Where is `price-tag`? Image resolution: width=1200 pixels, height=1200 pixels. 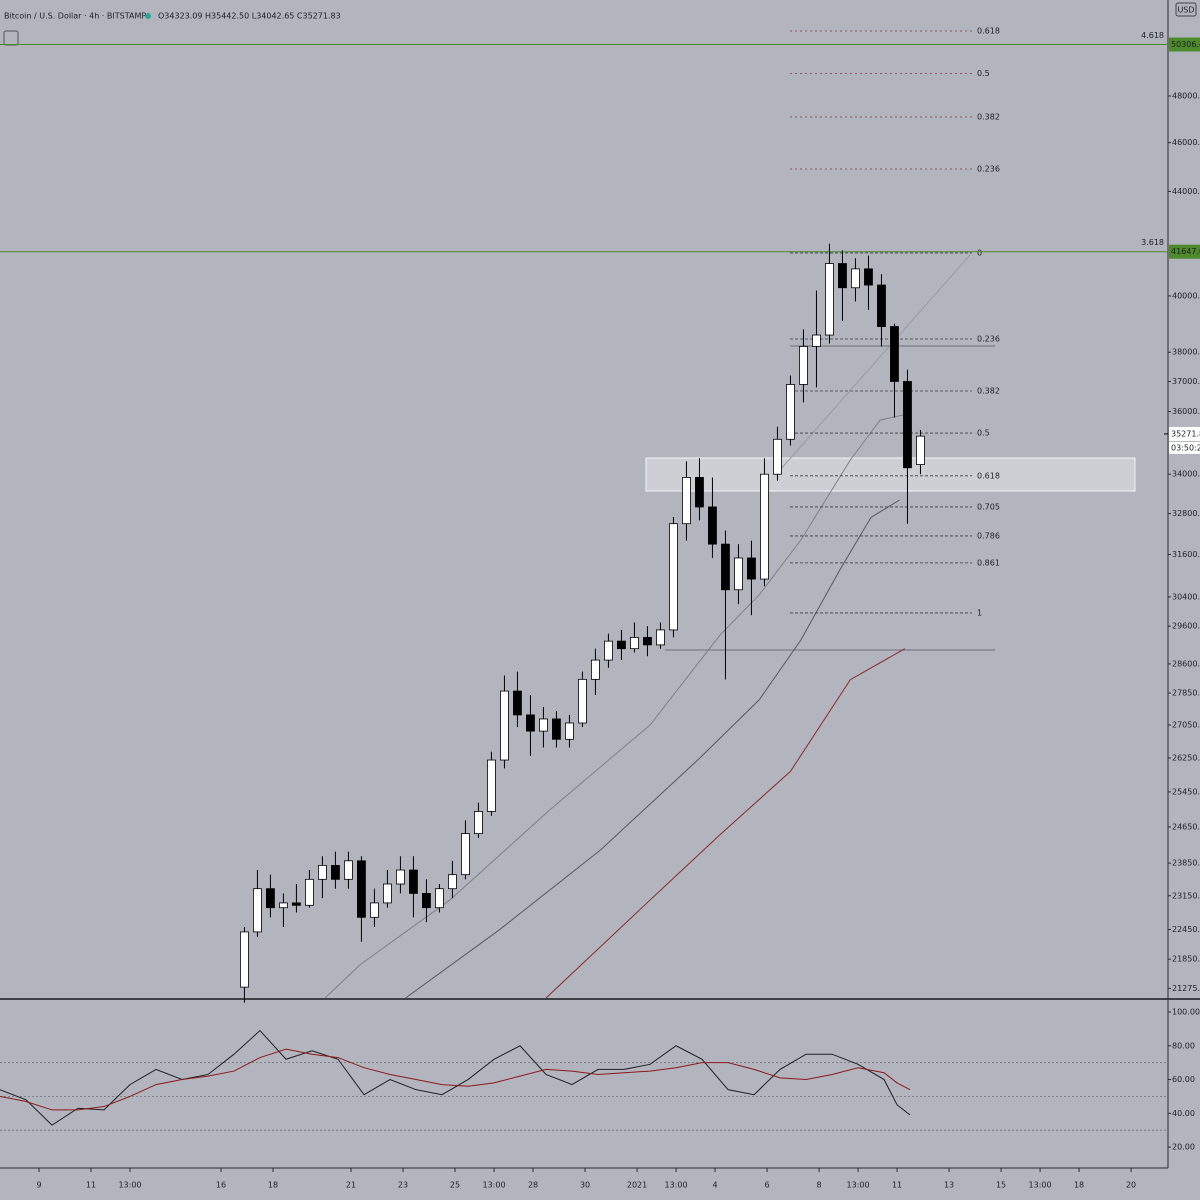 price-tag is located at coordinates (1184, 44).